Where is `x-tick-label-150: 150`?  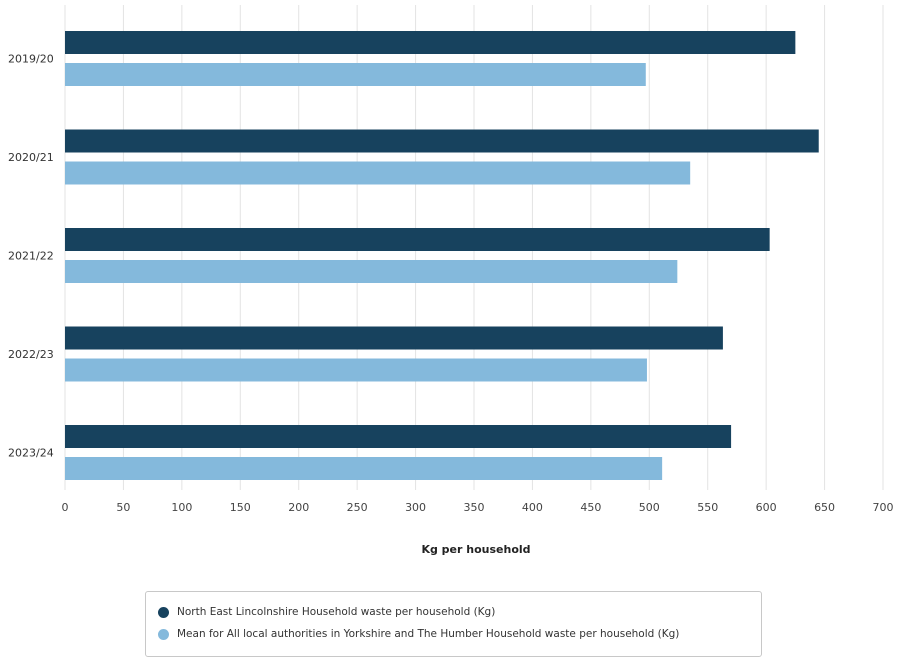 x-tick-label-150: 150 is located at coordinates (240, 507).